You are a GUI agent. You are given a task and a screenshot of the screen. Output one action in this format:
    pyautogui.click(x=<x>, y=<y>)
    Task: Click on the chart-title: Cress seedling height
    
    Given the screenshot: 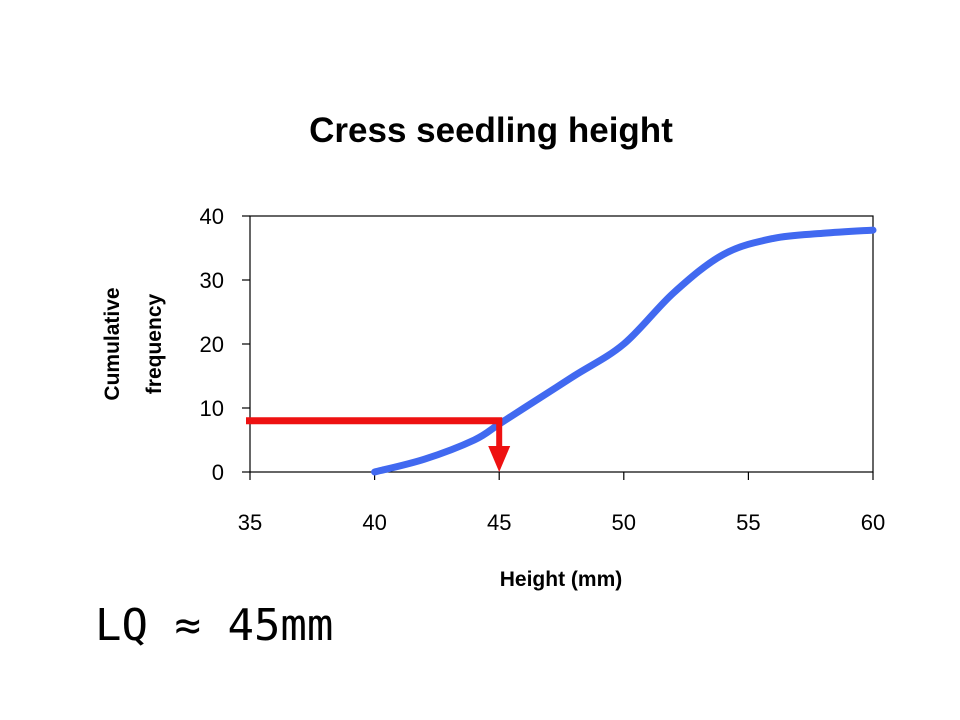 What is the action you would take?
    pyautogui.click(x=491, y=130)
    